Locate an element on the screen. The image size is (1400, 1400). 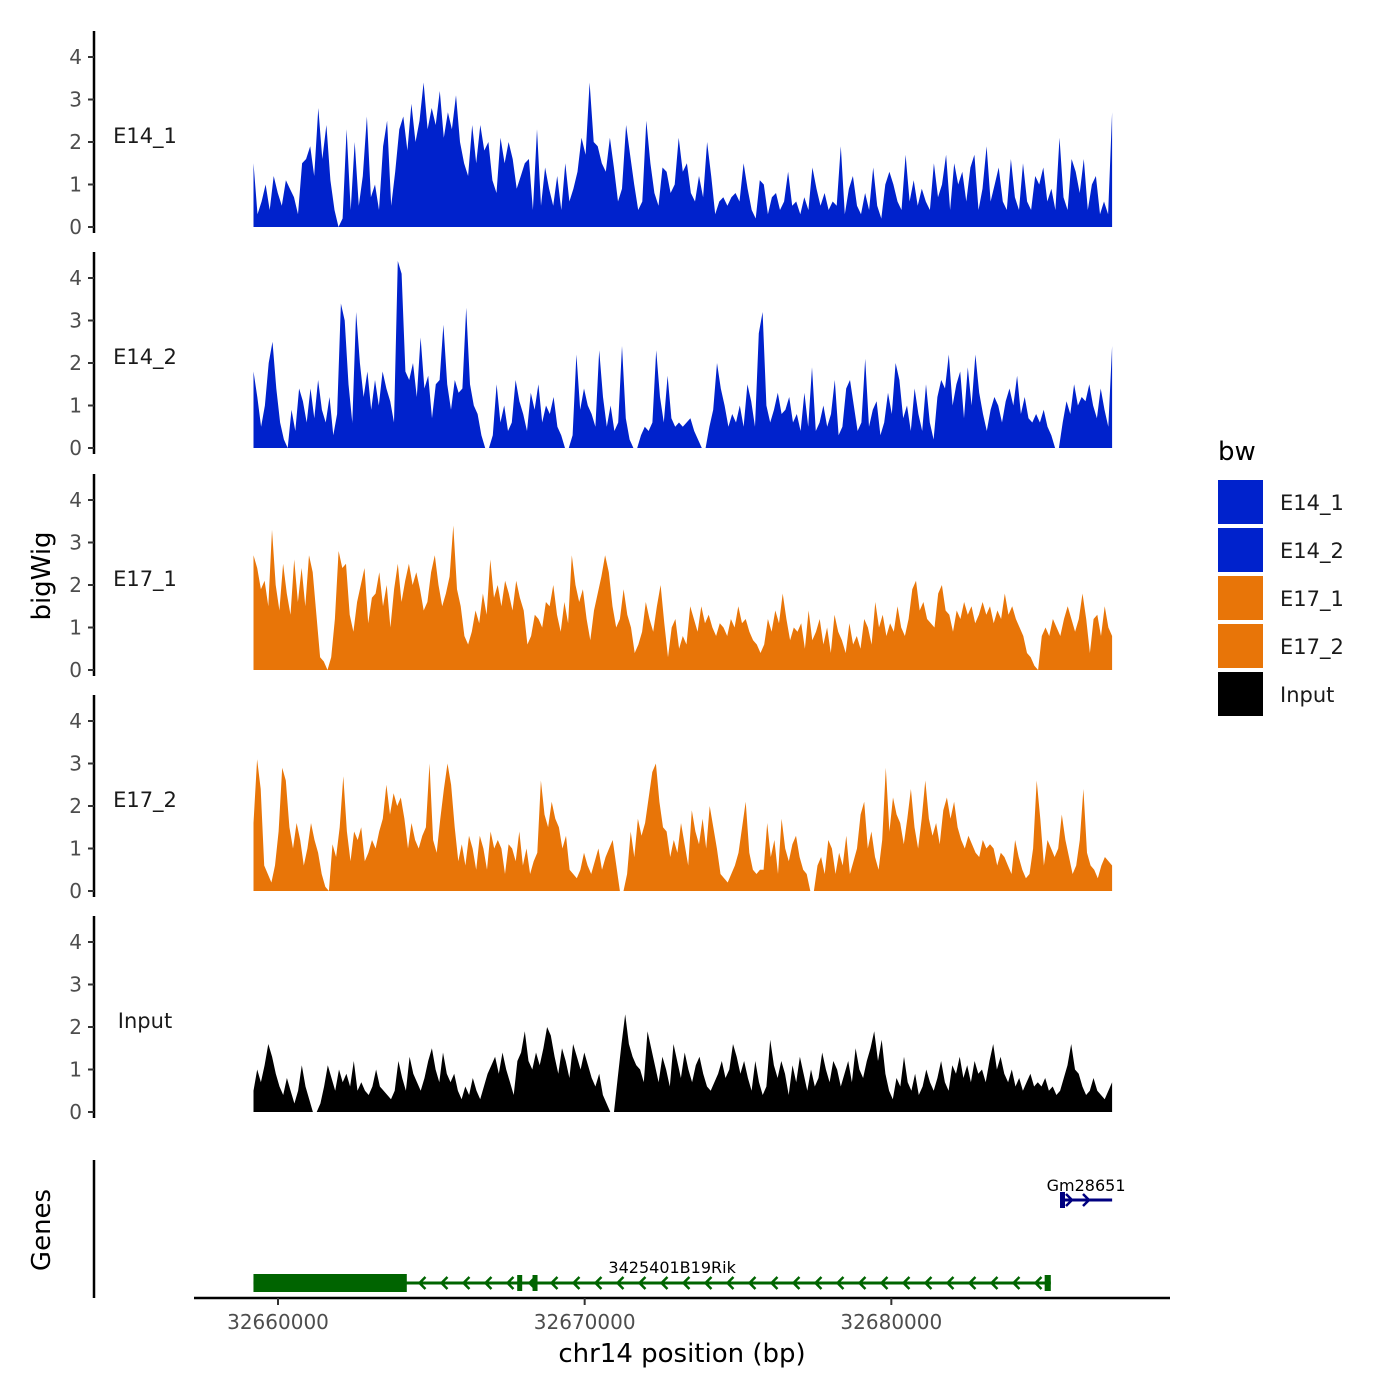
y-axis-title-bigwig: bigWig is located at coordinates (42, 575).